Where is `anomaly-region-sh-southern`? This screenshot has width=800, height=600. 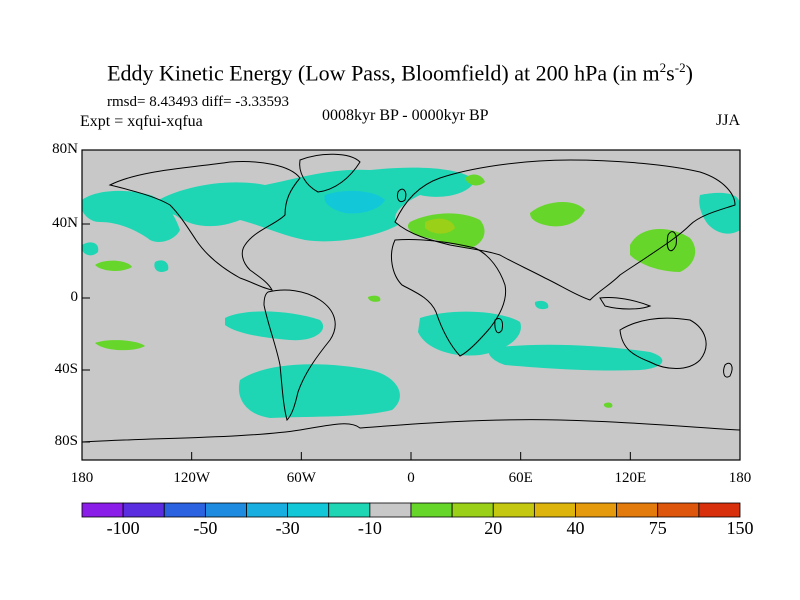
anomaly-region-sh-southern is located at coordinates (319, 391).